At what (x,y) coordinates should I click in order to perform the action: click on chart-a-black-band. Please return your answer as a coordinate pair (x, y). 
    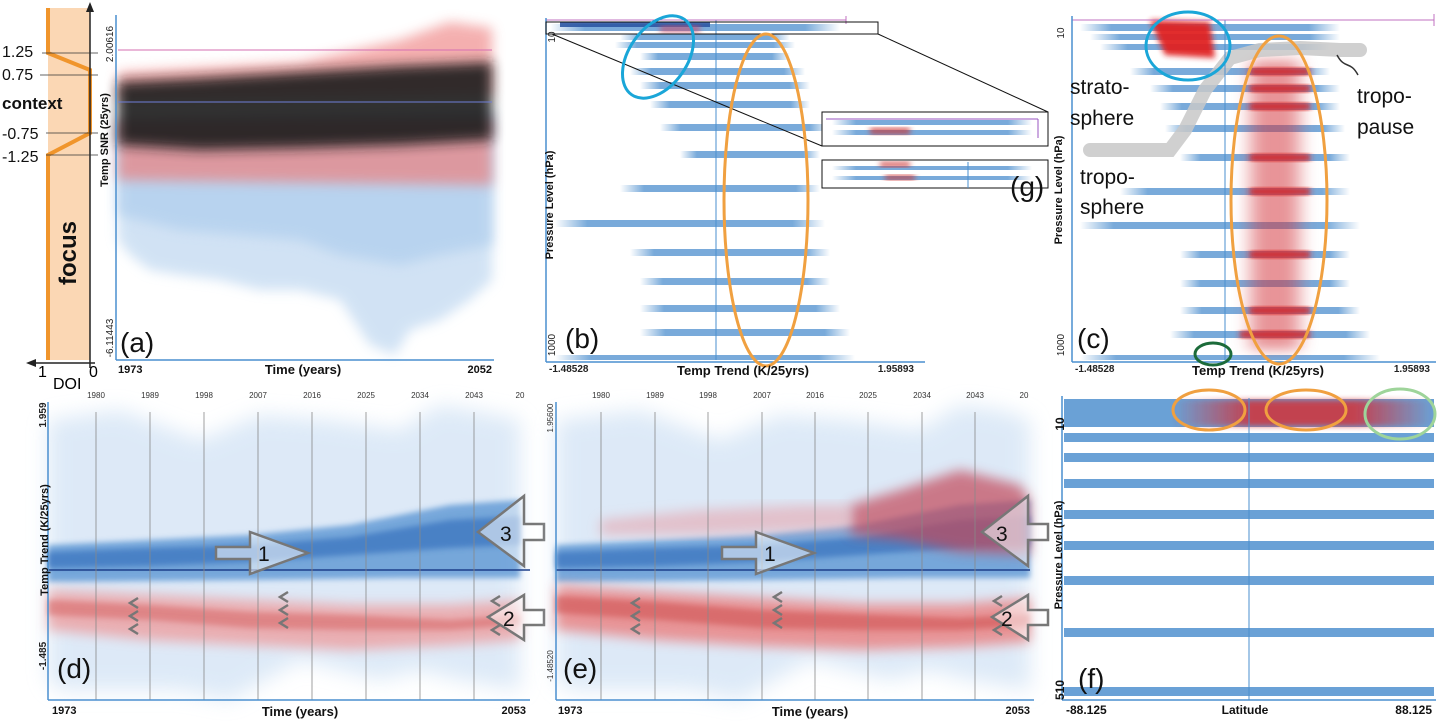
    Looking at the image, I should click on (305, 106).